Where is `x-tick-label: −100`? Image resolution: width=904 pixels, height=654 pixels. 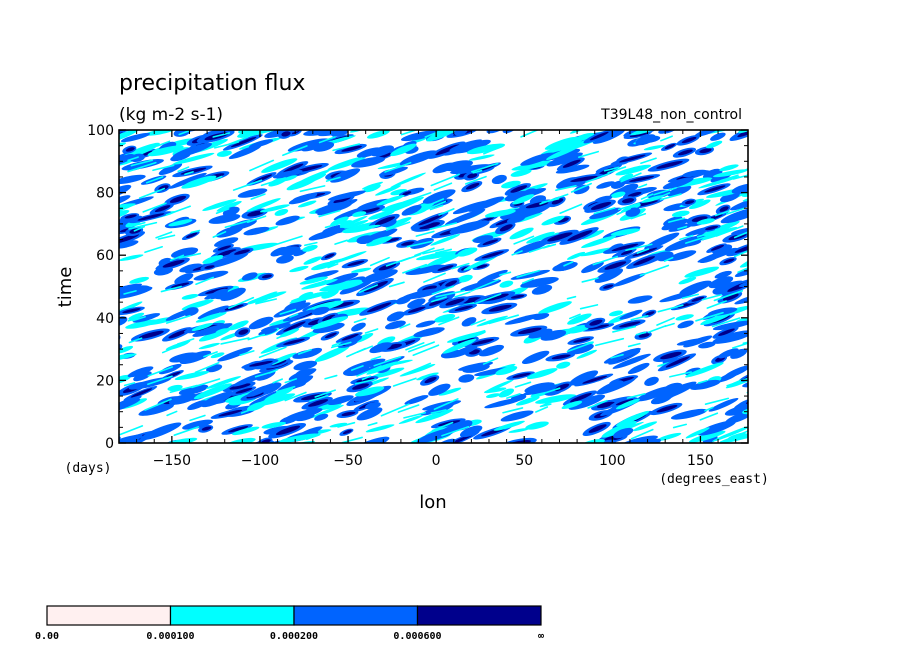 x-tick-label: −100 is located at coordinates (260, 461).